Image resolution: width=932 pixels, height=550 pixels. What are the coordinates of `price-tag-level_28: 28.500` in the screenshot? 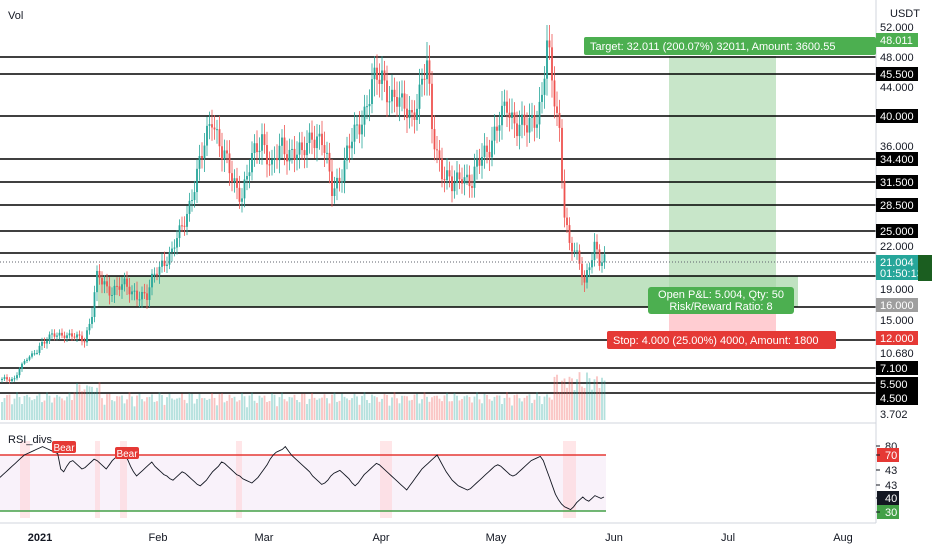 It's located at (897, 206).